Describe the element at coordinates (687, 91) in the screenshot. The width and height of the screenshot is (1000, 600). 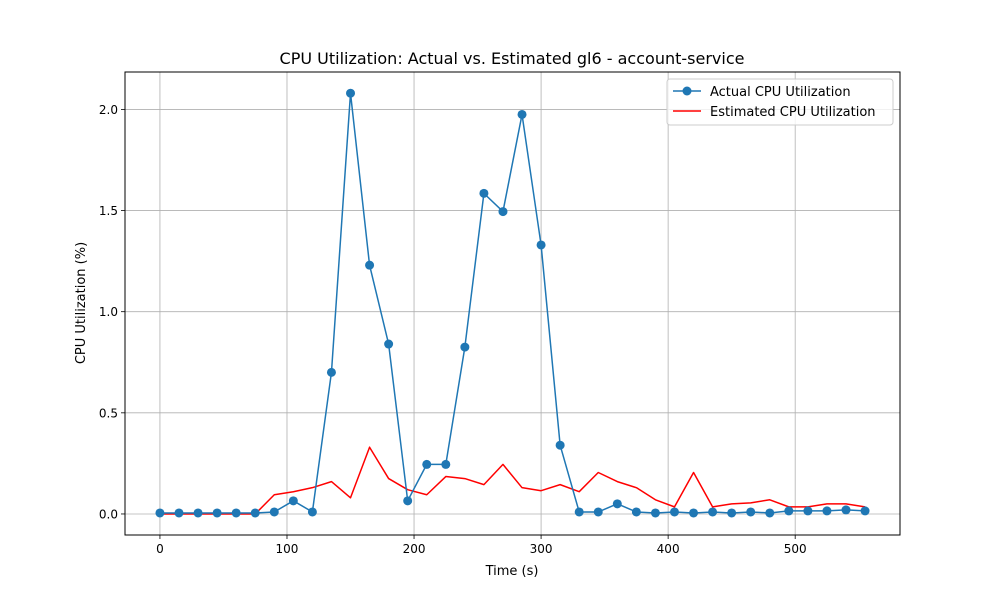
I see `legend-actual-marker` at that location.